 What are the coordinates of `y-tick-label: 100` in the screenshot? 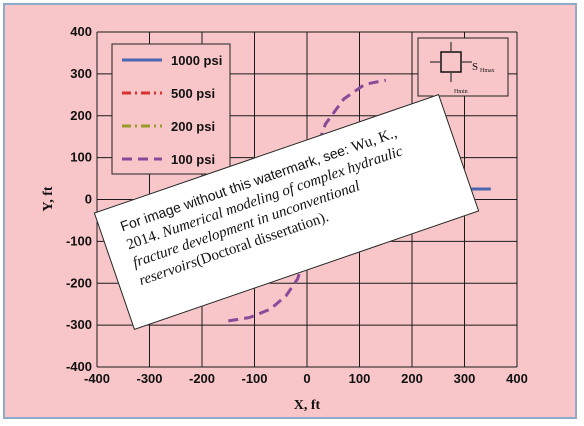 It's located at (81, 157).